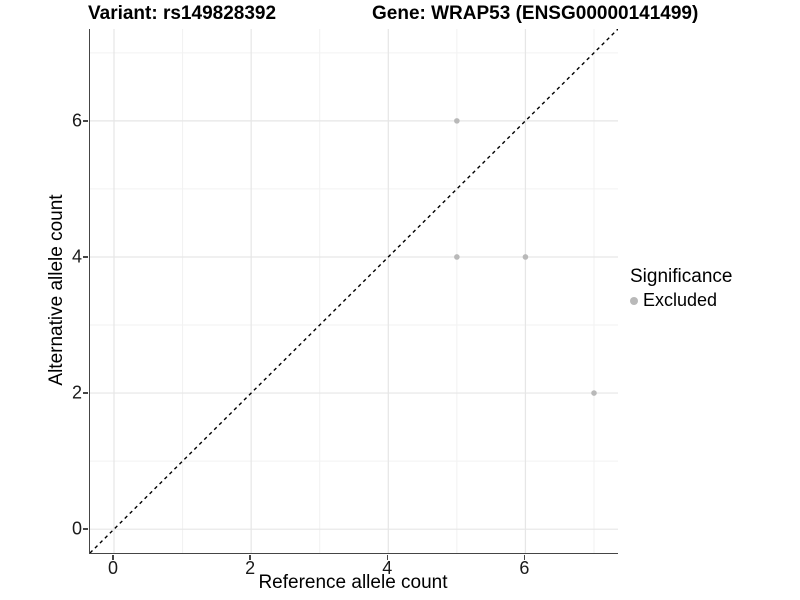 The image size is (800, 600). I want to click on legend-point-icon, so click(634, 300).